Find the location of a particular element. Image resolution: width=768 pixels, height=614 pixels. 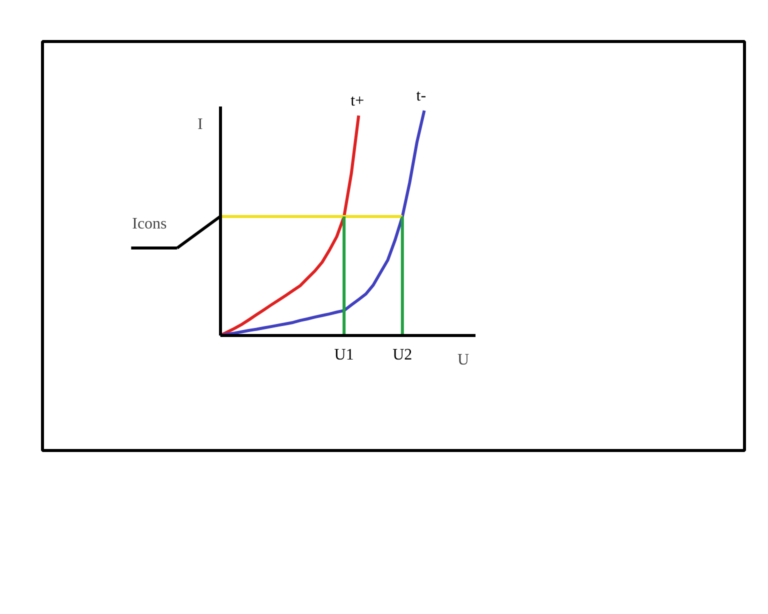

x-tick-label: U1 is located at coordinates (344, 355).